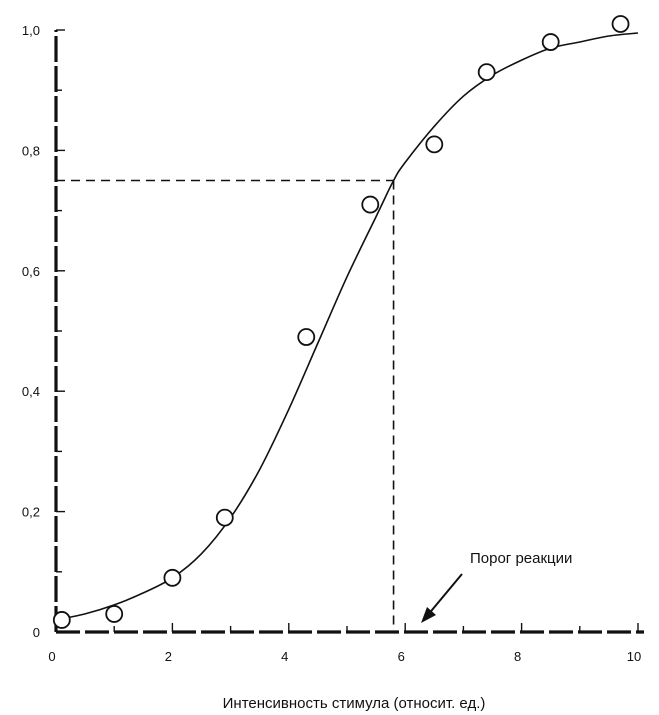  Describe the element at coordinates (444, 595) in the screenshot. I see `threshold-arrow-shaft` at that location.